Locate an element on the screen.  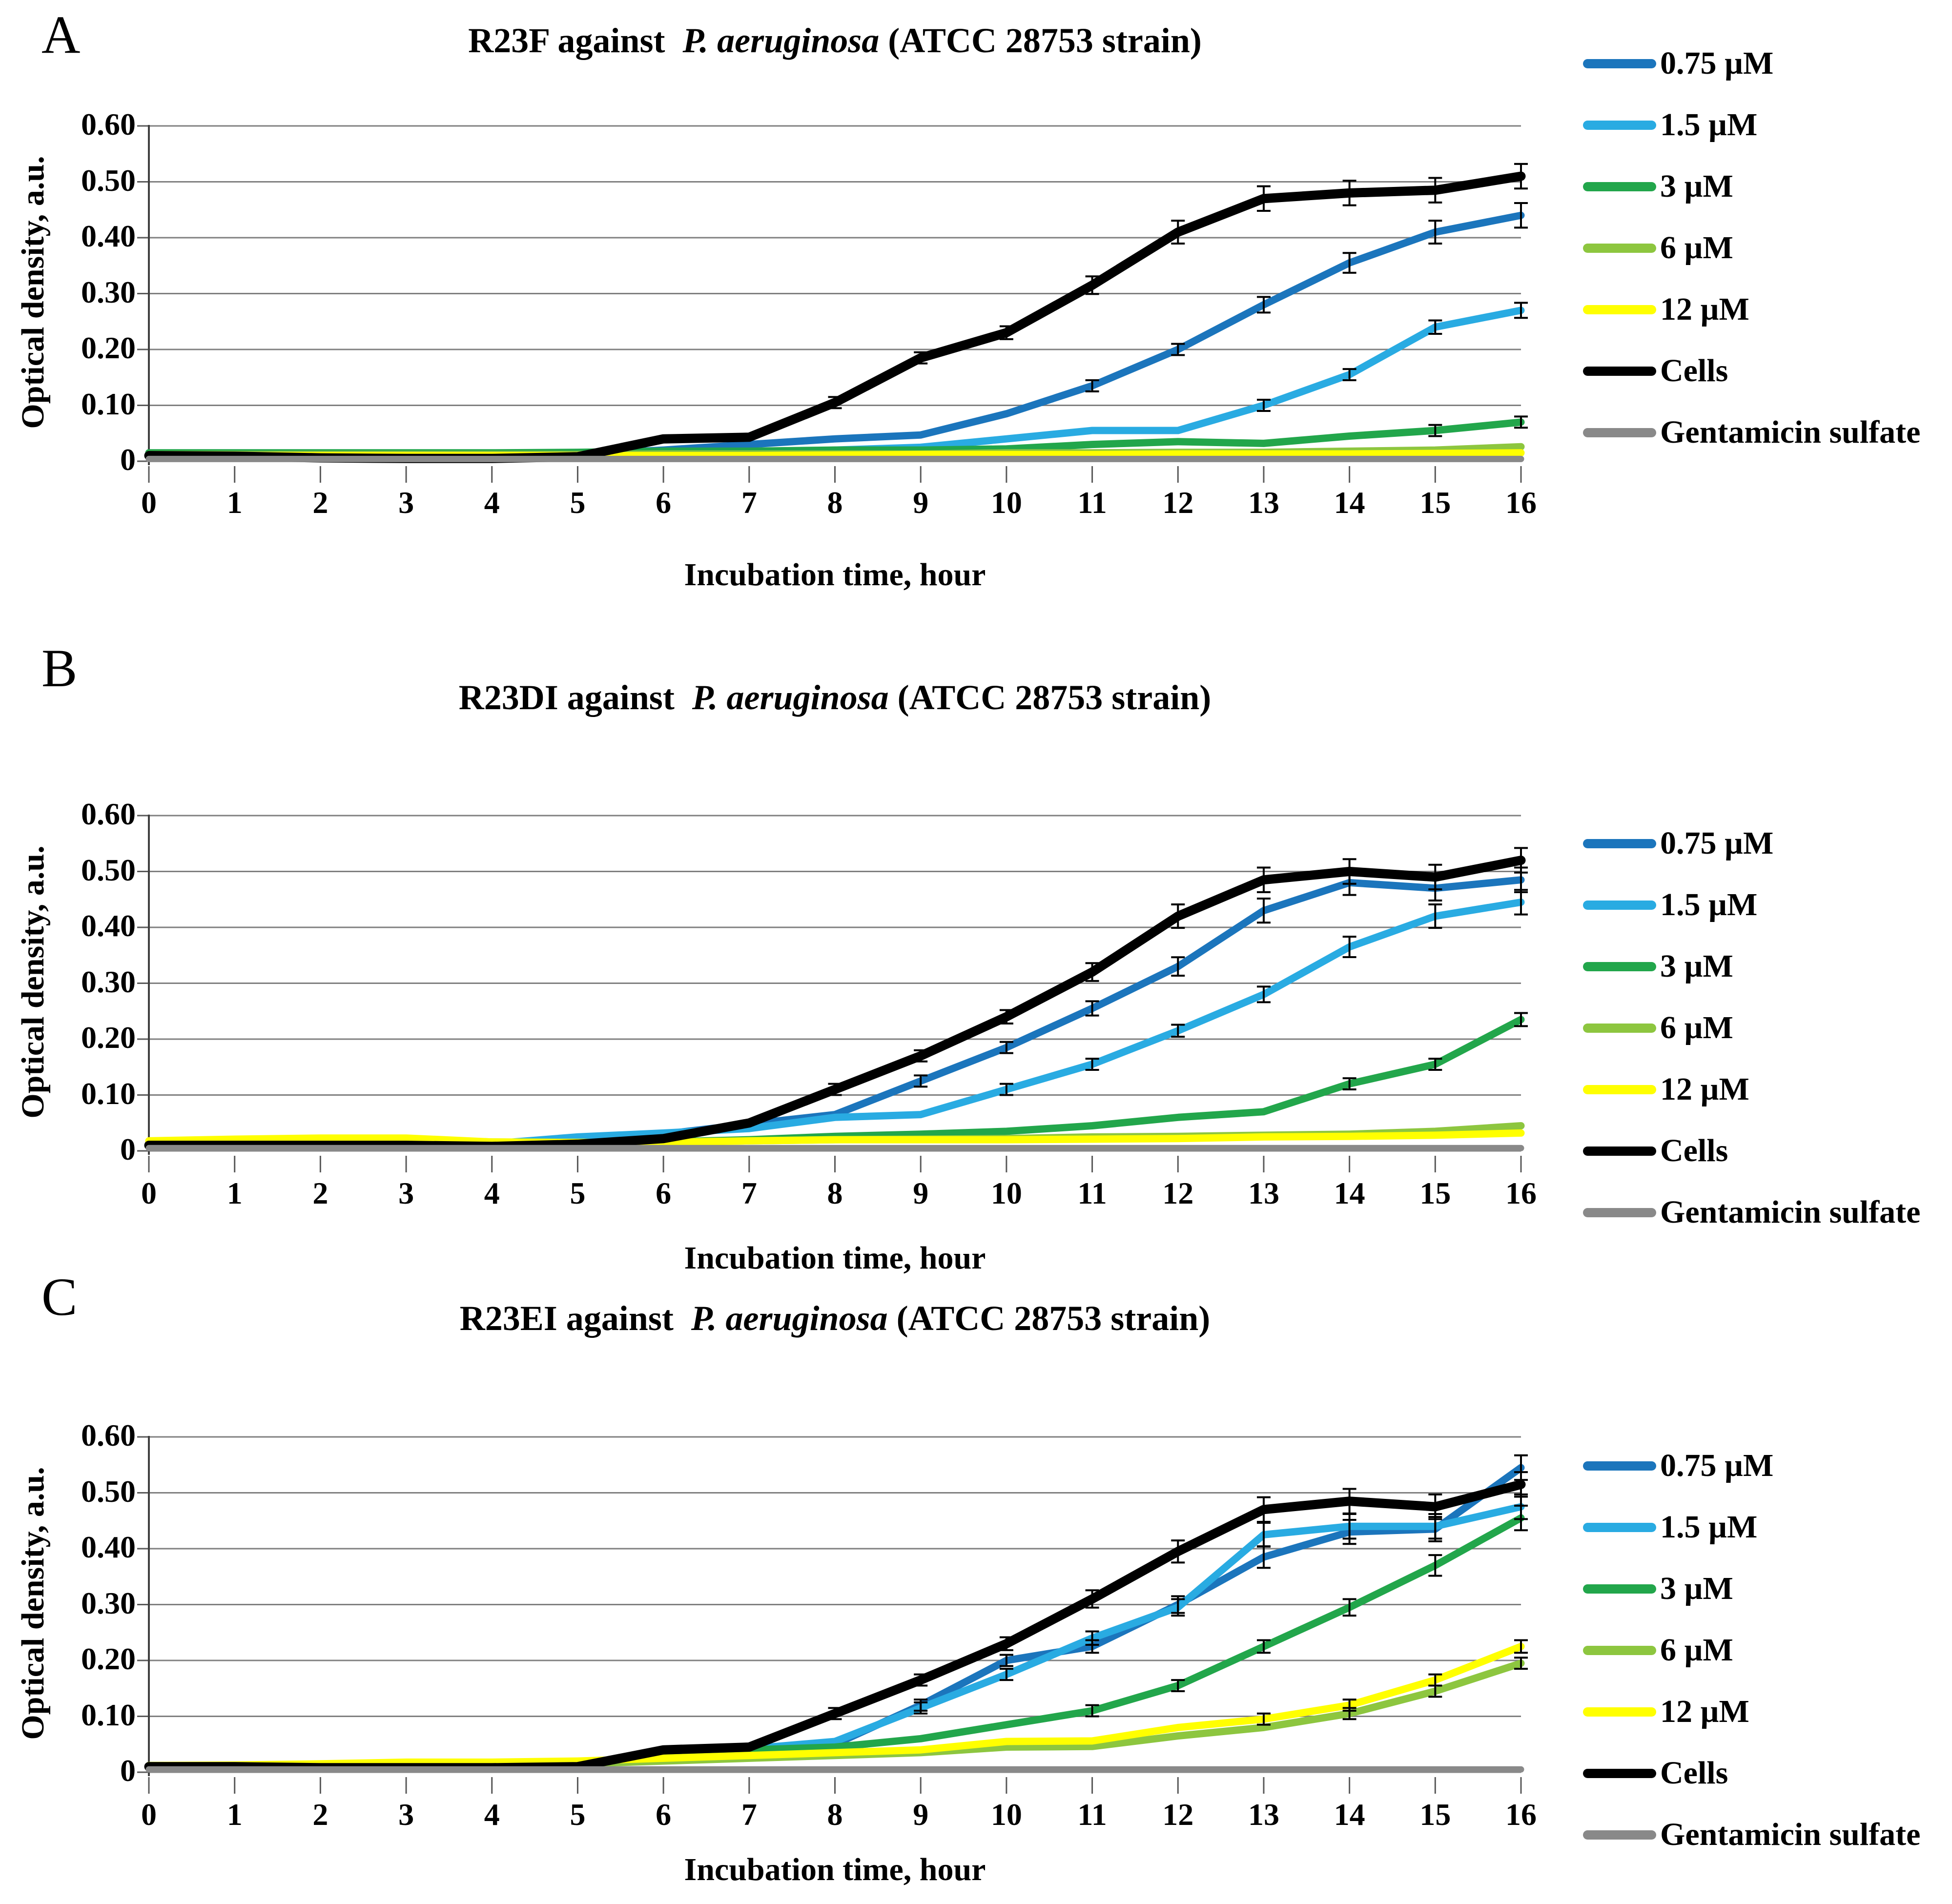
legend-swatch-12um is located at coordinates (1619, 1712).